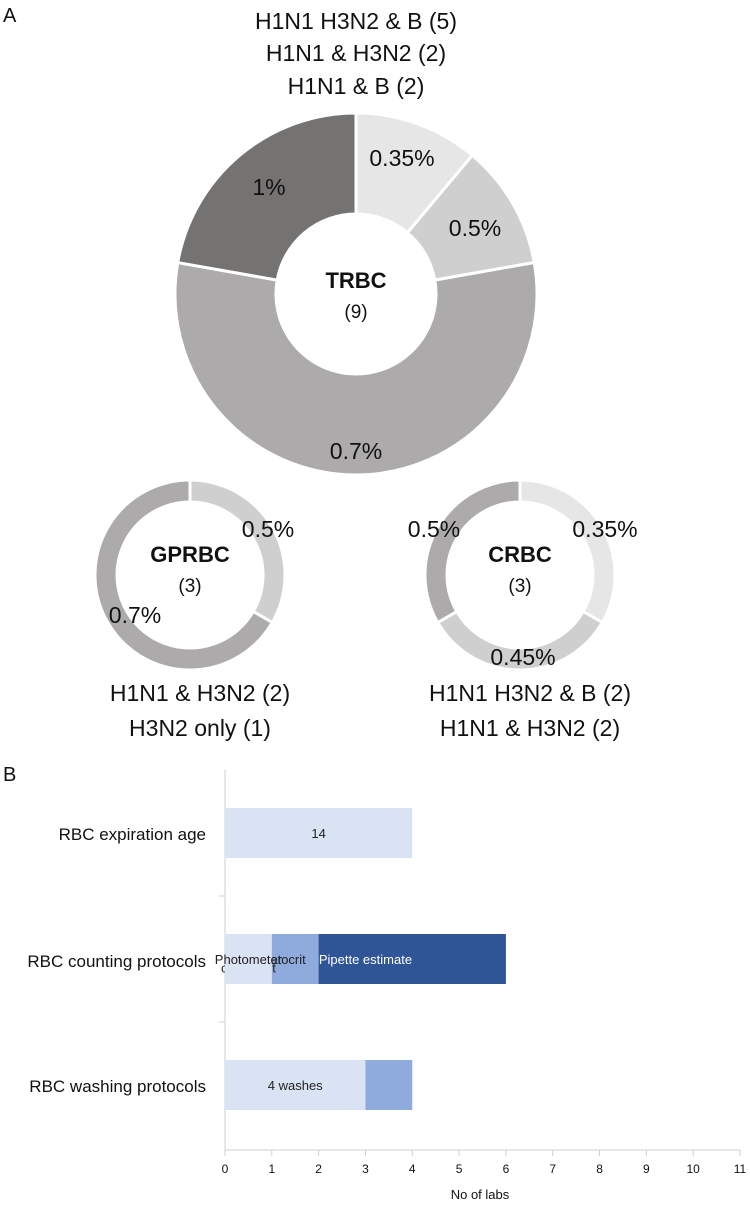 Image resolution: width=750 pixels, height=1206 pixels. Describe the element at coordinates (412, 1169) in the screenshot. I see `x-tick-label-4: 4` at that location.